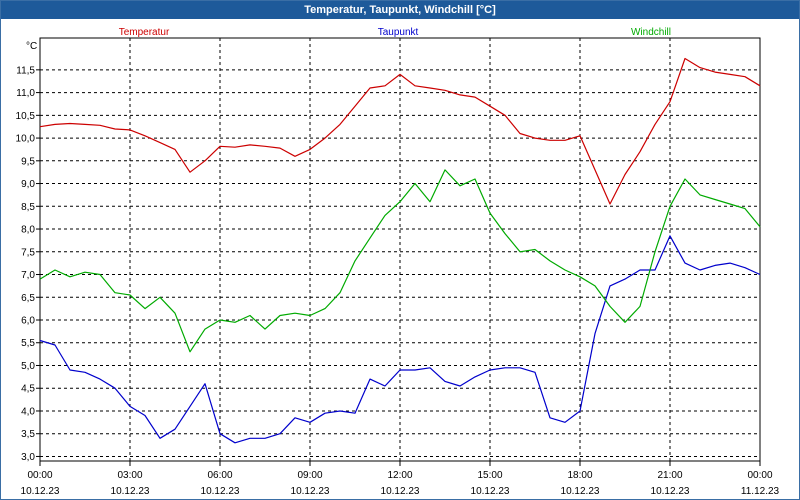 The width and height of the screenshot is (800, 500). I want to click on y-tick-label: 4,5, so click(28, 389).